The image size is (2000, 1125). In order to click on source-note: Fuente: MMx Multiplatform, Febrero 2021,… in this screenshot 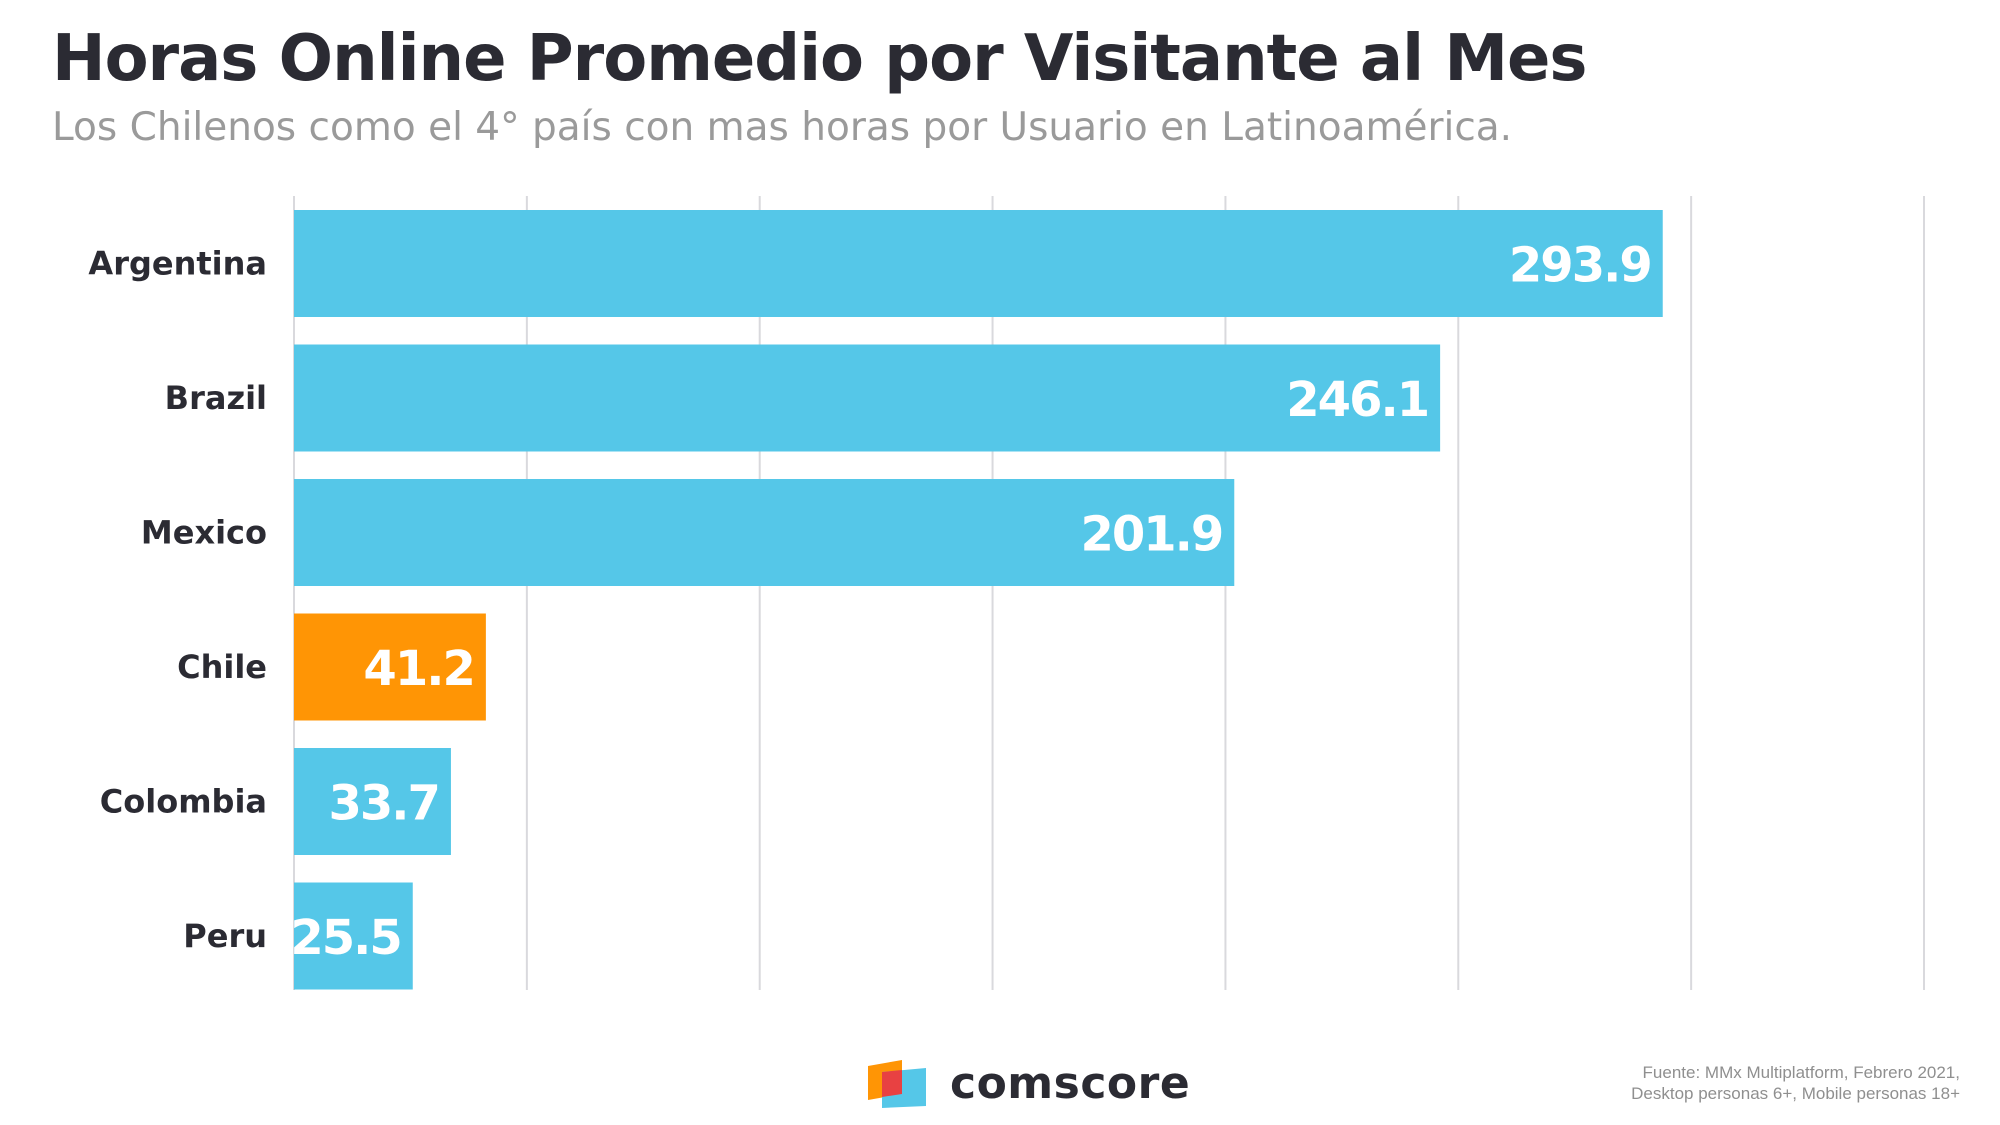, I will do `click(1795, 1083)`.